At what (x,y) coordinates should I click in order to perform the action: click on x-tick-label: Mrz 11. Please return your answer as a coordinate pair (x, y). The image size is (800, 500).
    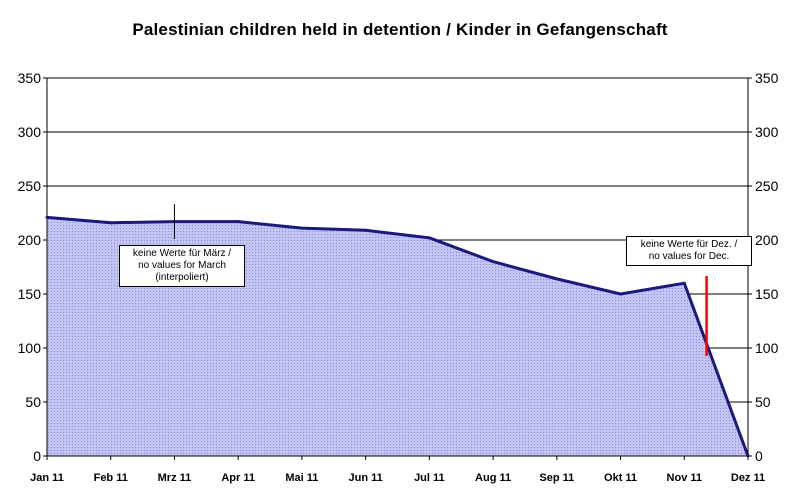
    Looking at the image, I should click on (175, 478).